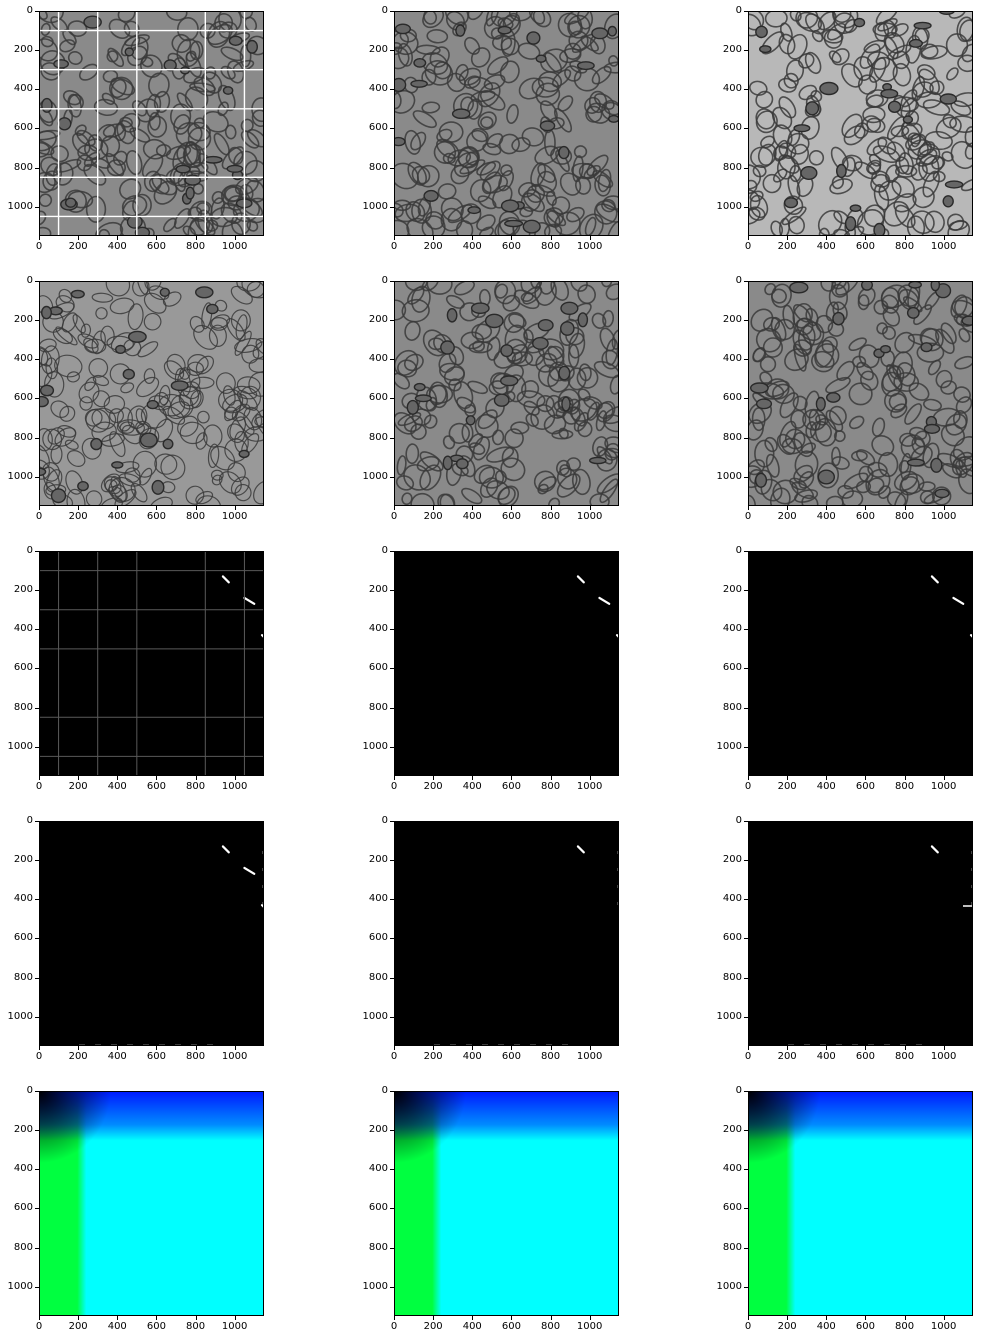 The width and height of the screenshot is (983, 1339). What do you see at coordinates (151, 393) in the screenshot?
I see `panel-image-r2-c1` at bounding box center [151, 393].